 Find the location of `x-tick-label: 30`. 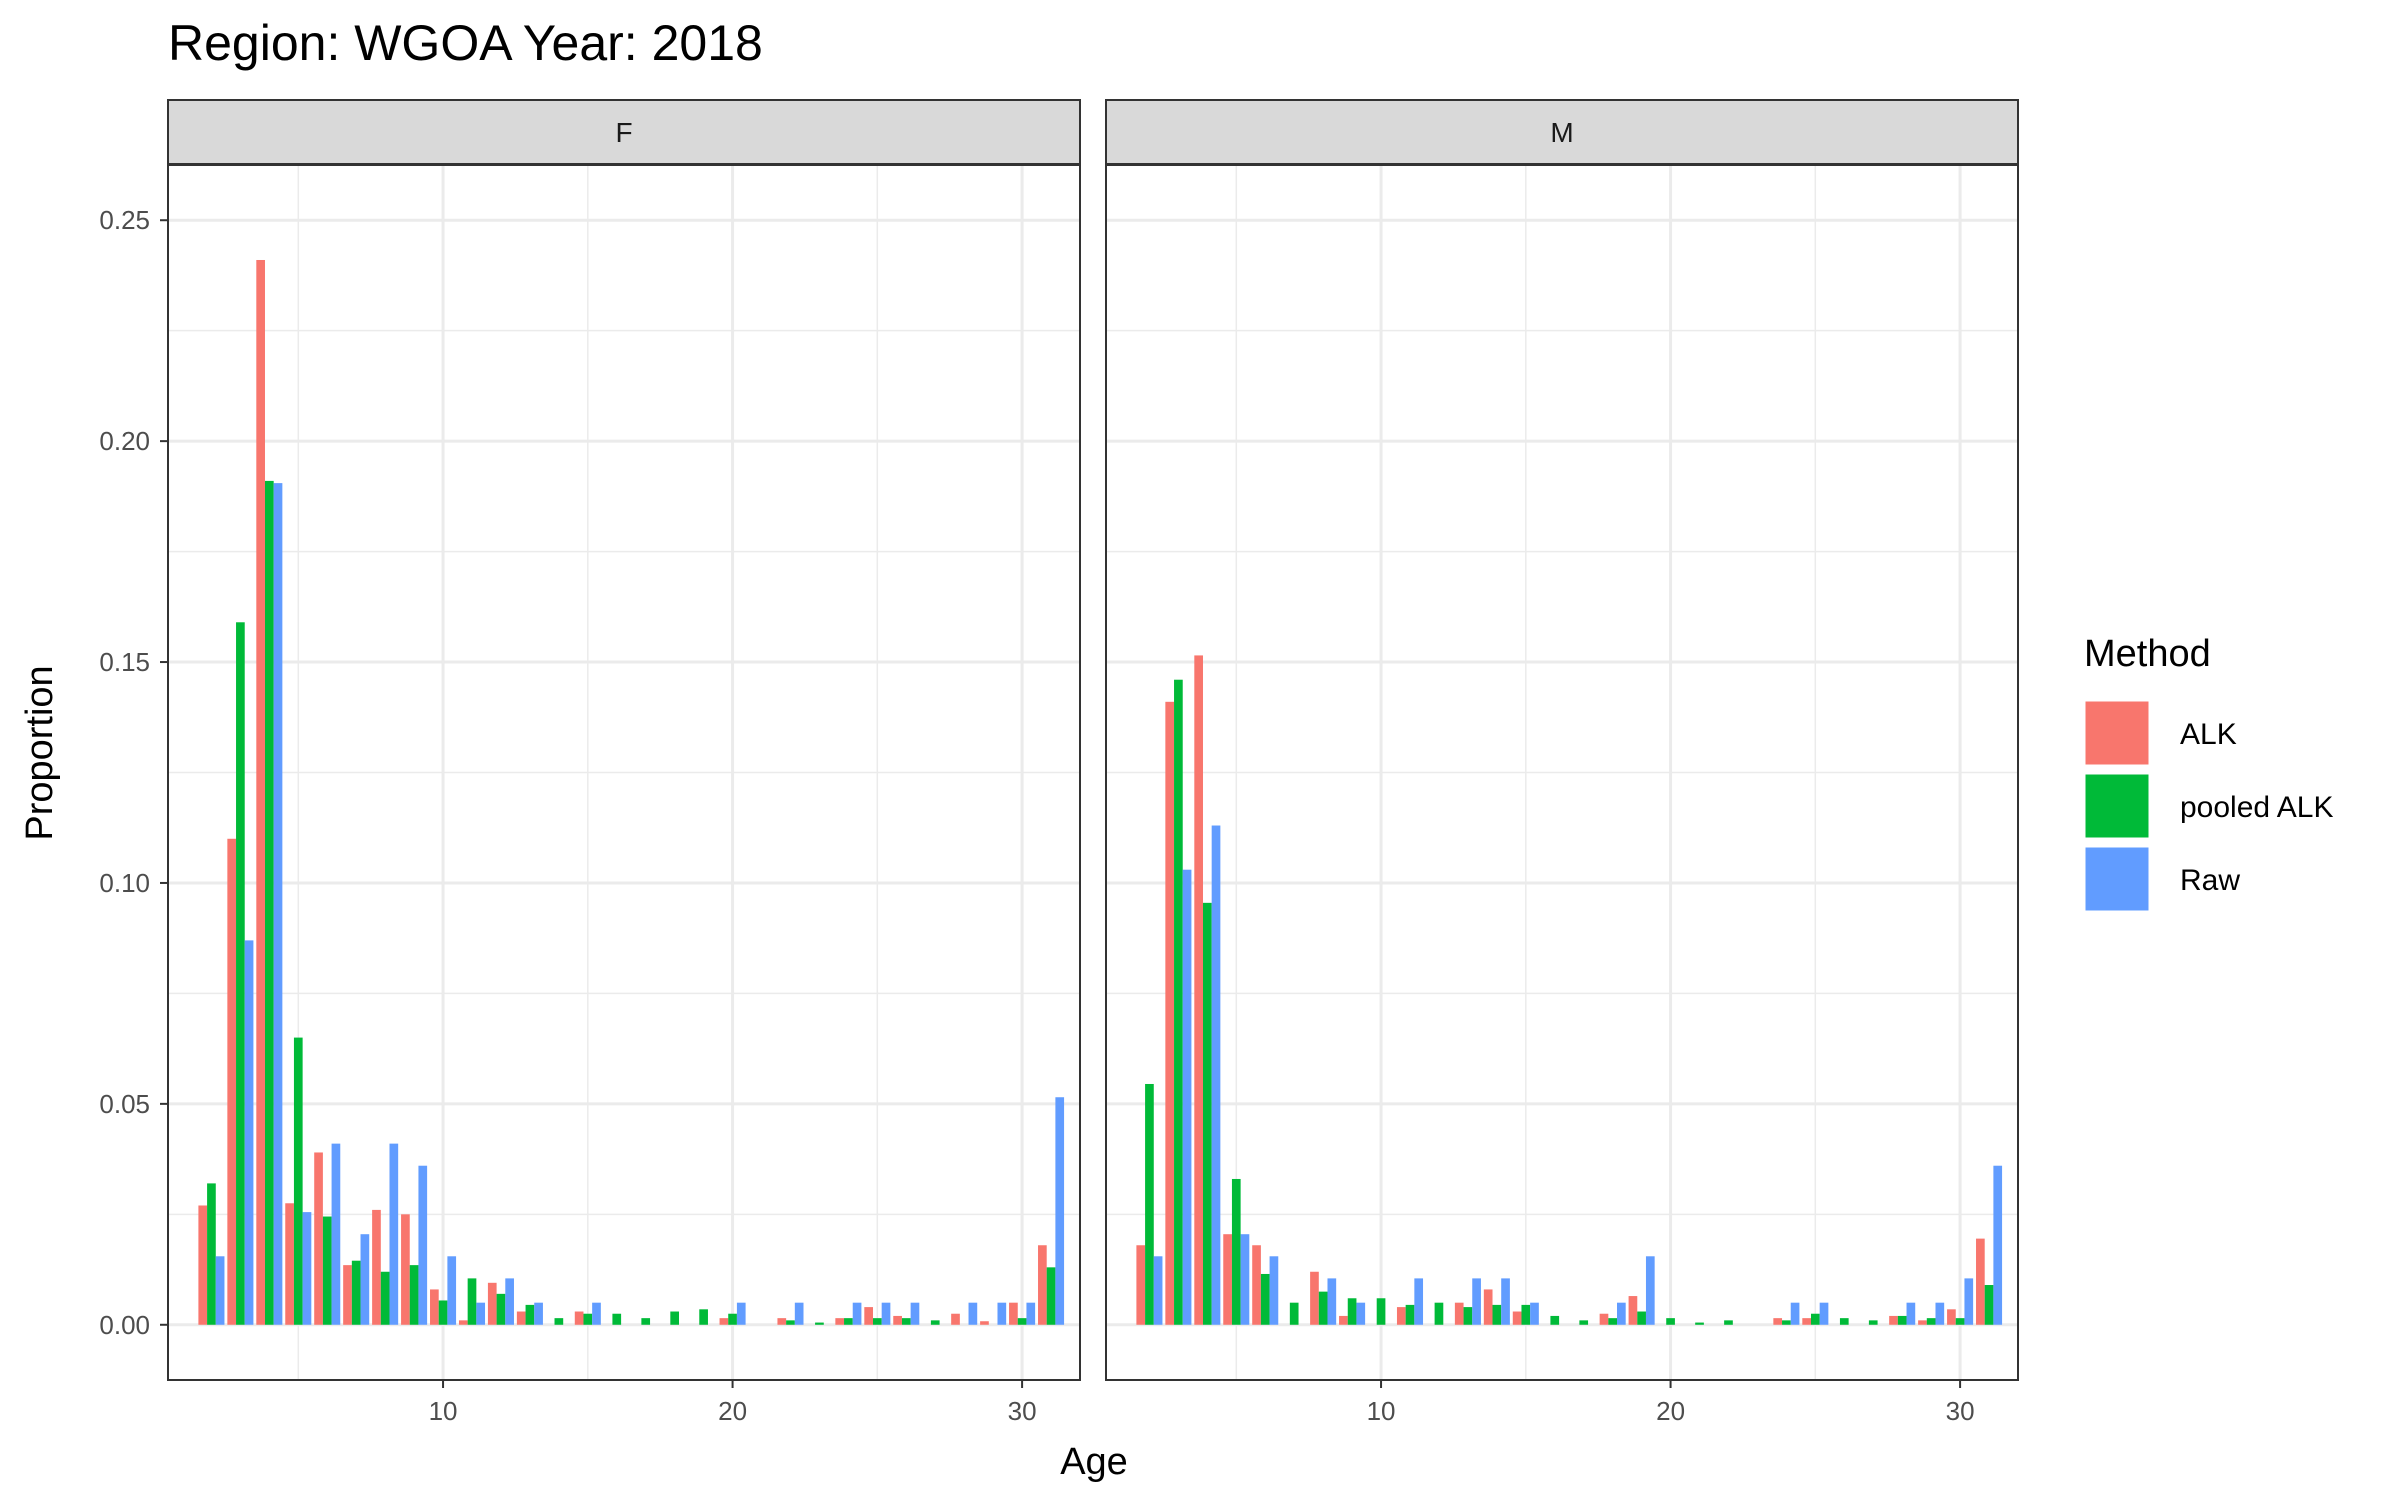

x-tick-label: 30 is located at coordinates (1022, 1411).